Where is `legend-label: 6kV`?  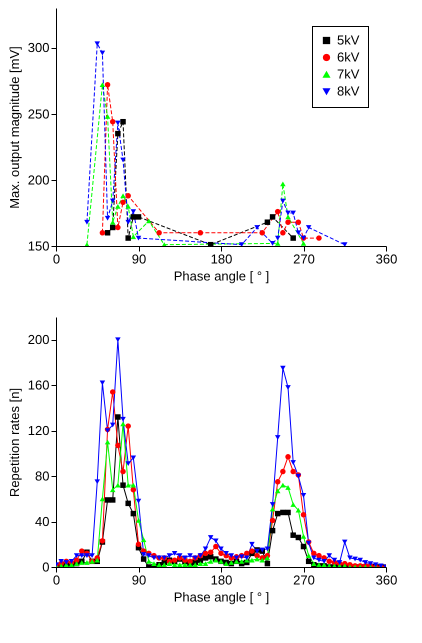 legend-label: 6kV is located at coordinates (348, 57).